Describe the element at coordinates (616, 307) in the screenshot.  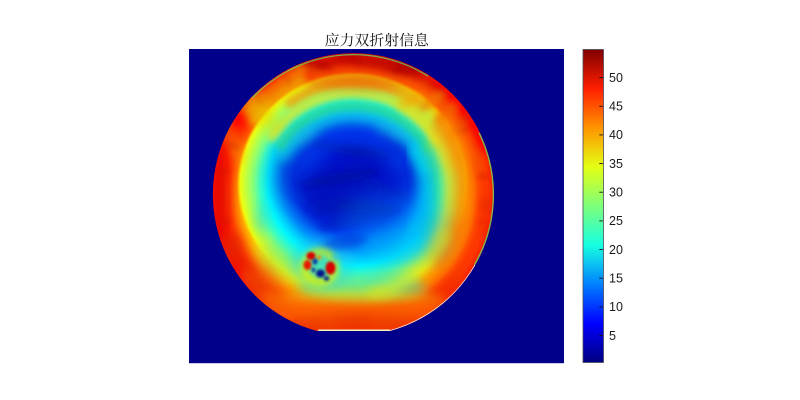
I see `svg-text: 10` at that location.